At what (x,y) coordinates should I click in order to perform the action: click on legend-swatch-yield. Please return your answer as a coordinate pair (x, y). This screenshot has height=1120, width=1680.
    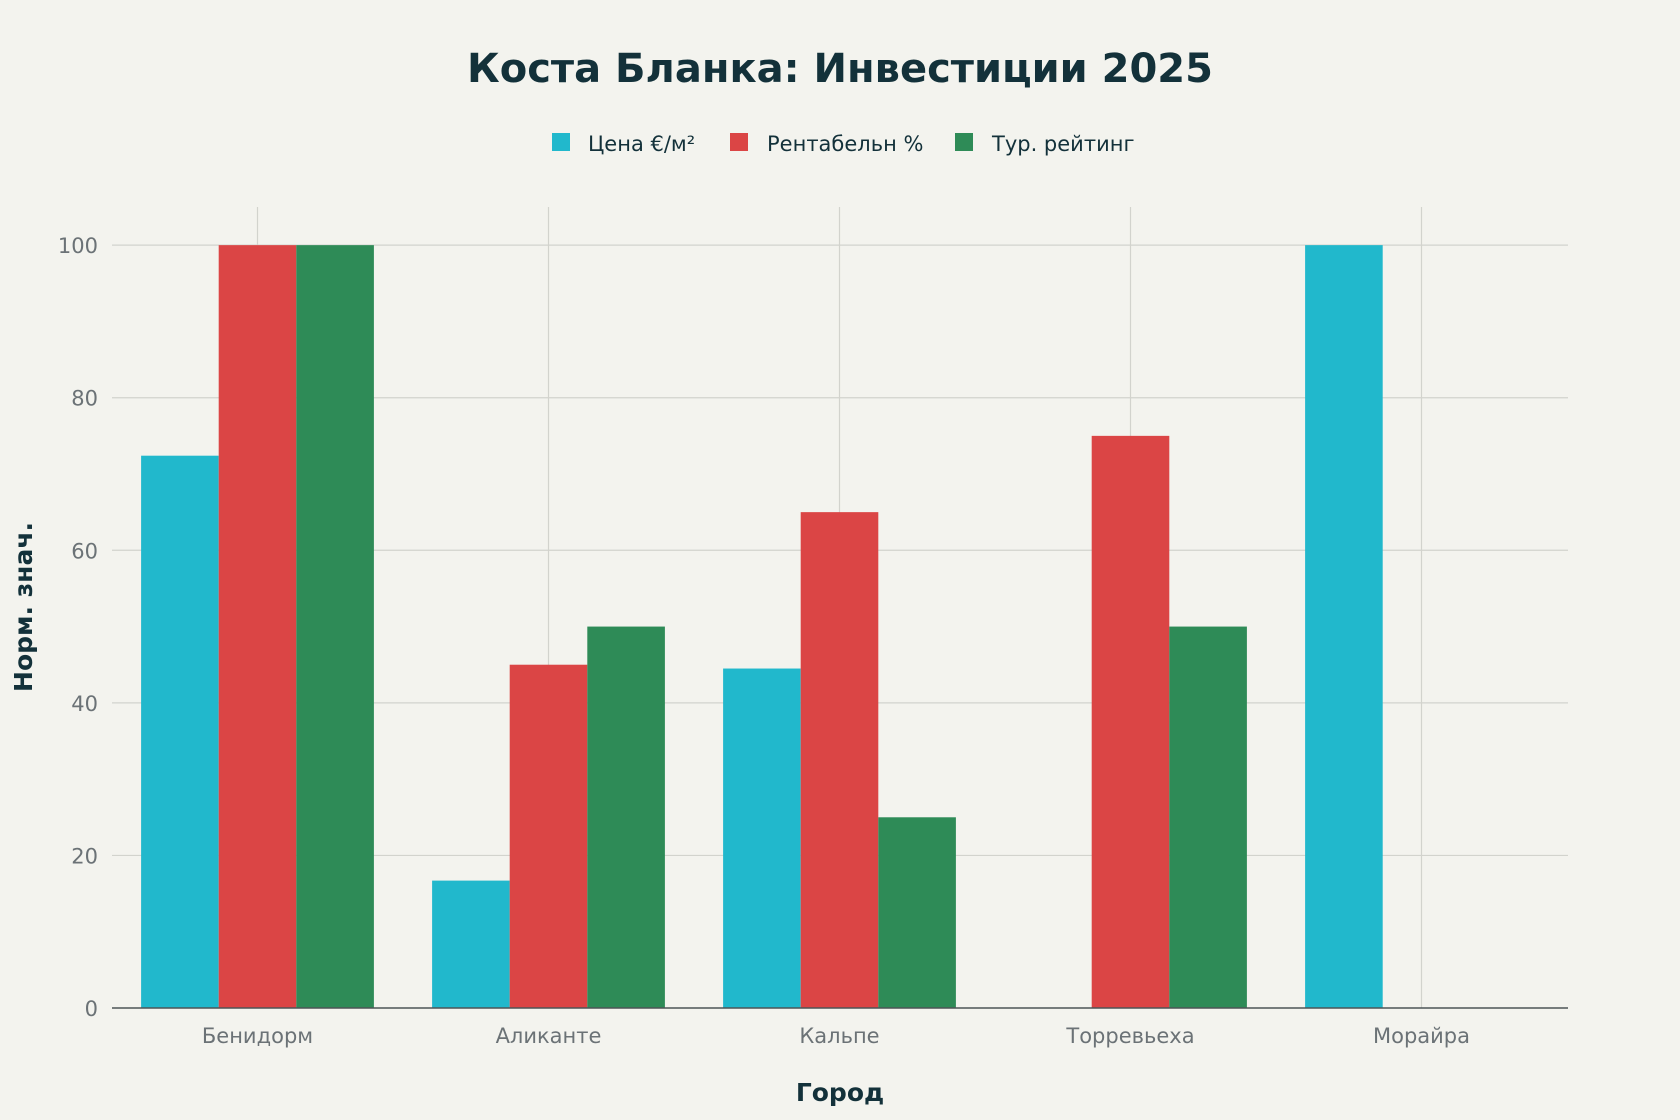
    Looking at the image, I should click on (739, 142).